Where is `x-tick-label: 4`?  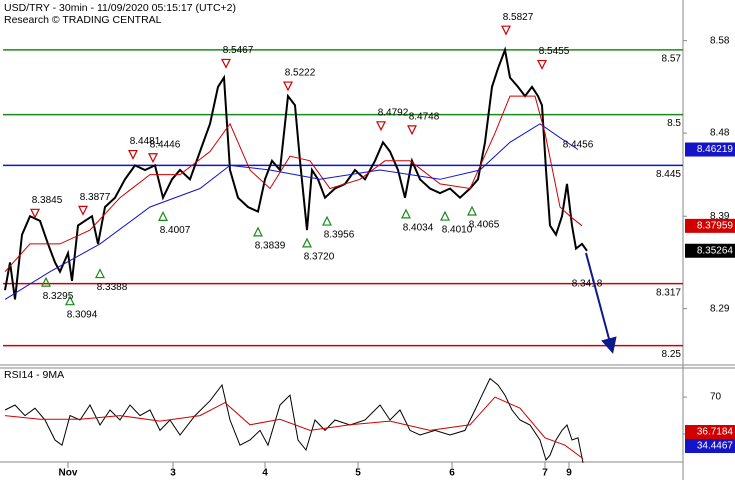 x-tick-label: 4 is located at coordinates (265, 473).